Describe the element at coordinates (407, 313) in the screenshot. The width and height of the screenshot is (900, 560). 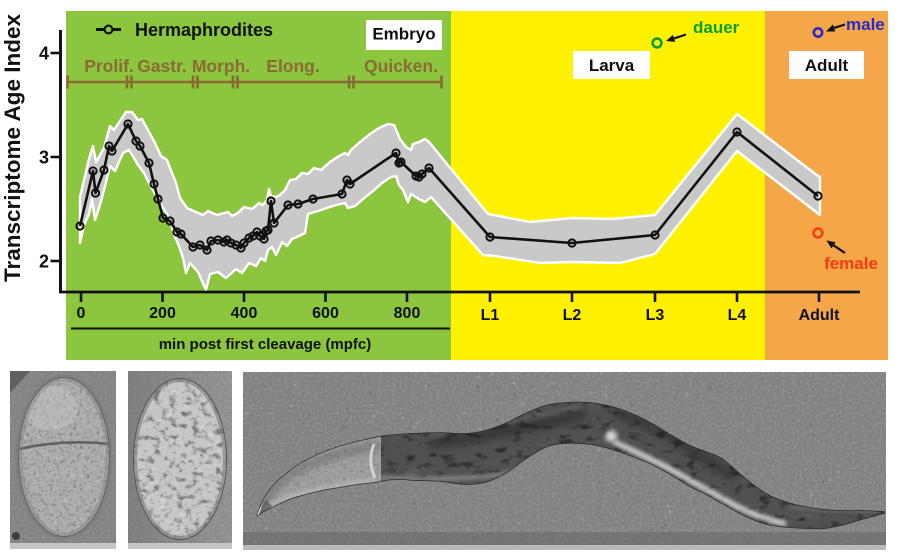
I see `svg-text: 800` at that location.